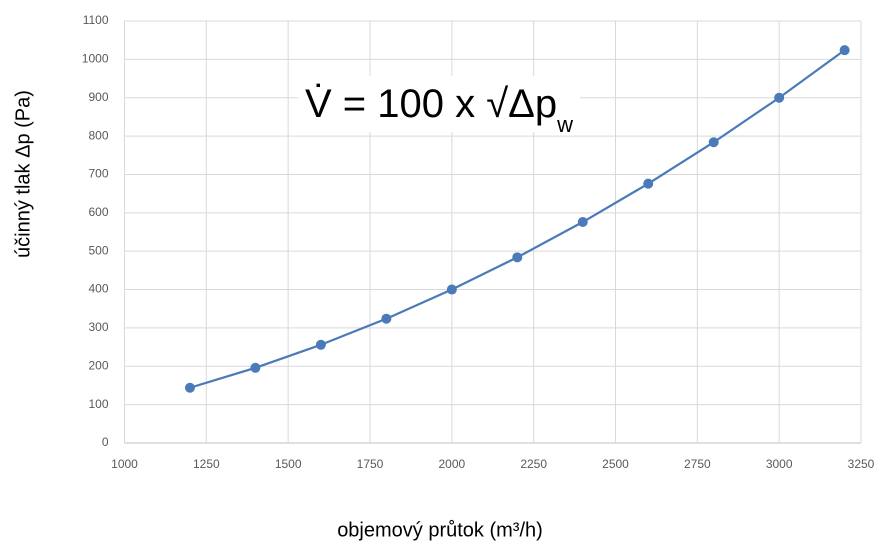 The width and height of the screenshot is (880, 545). I want to click on annotation-box, so click(439, 104).